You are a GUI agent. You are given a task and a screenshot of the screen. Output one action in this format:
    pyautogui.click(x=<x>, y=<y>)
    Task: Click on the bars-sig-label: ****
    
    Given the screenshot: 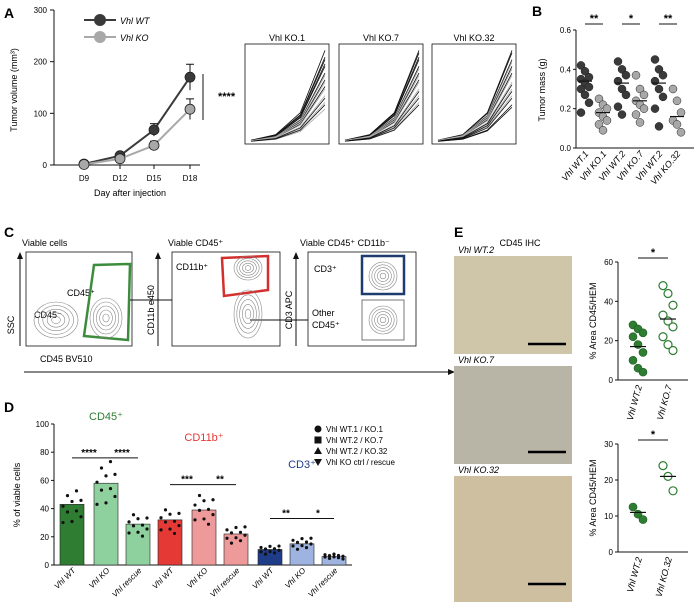 What is the action you would take?
    pyautogui.click(x=89, y=453)
    